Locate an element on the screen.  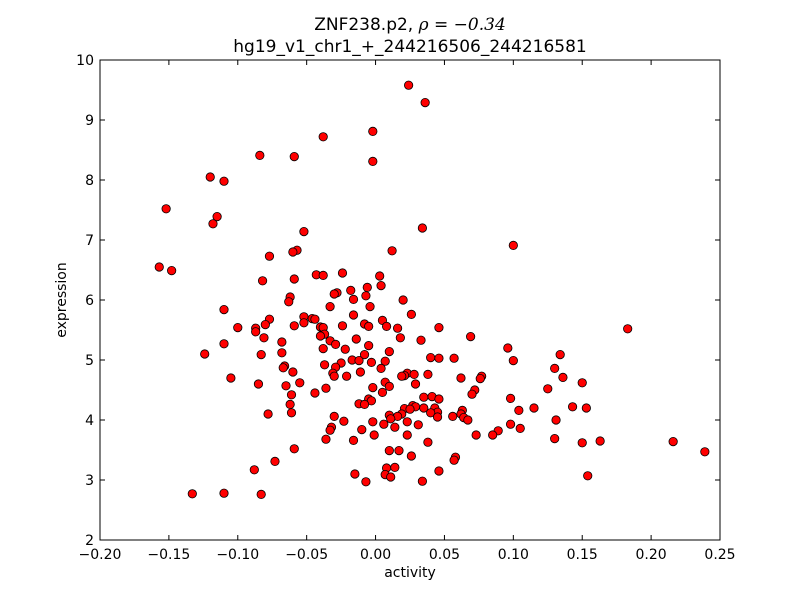
x-tick-label: −0.05 is located at coordinates (306, 555).